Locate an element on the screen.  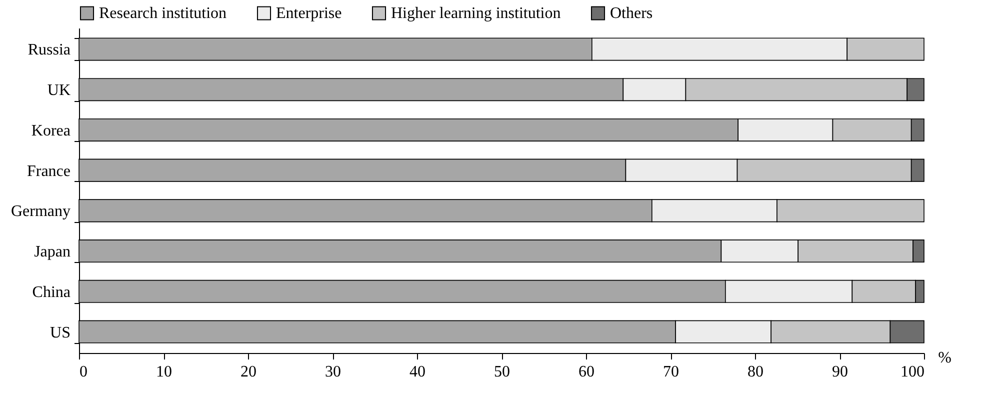
x-tick-label: 0 is located at coordinates (84, 372).